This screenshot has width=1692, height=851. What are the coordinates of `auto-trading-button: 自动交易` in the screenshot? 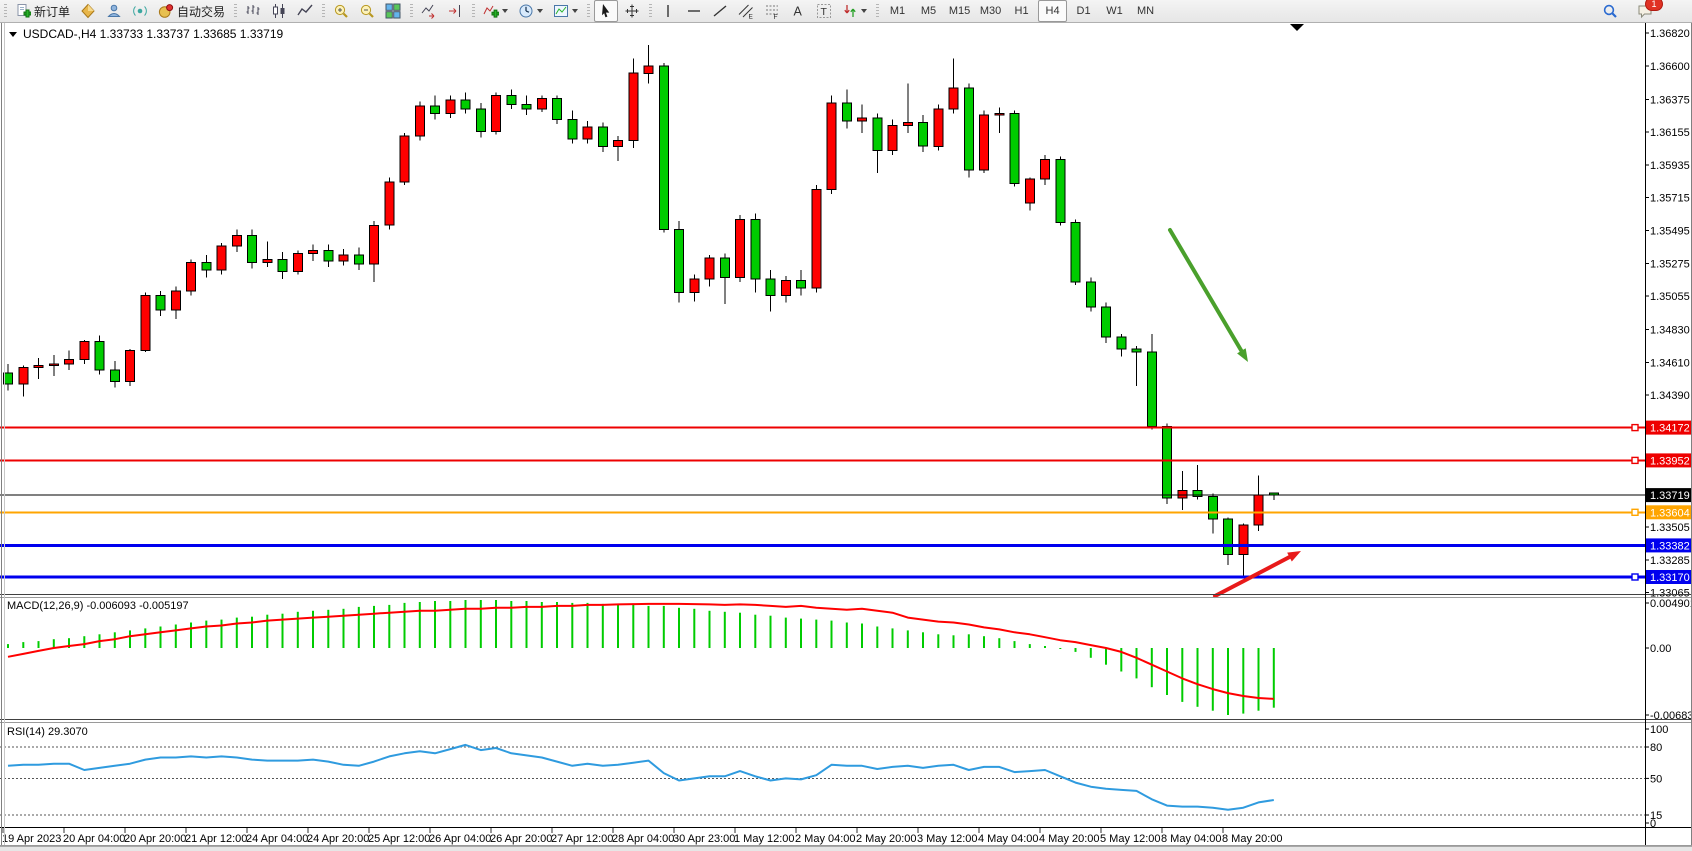 It's located at (191, 11).